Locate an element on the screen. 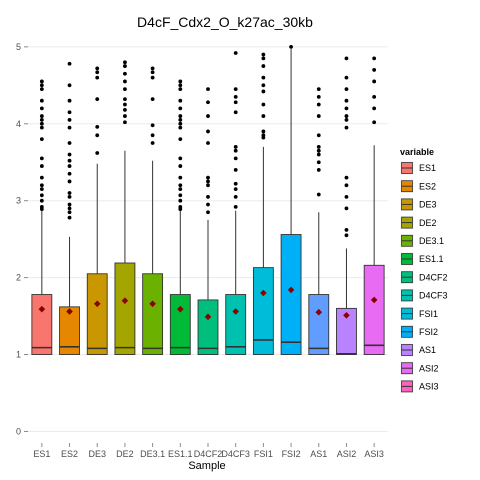  legend-item: ES1 is located at coordinates (417, 168).